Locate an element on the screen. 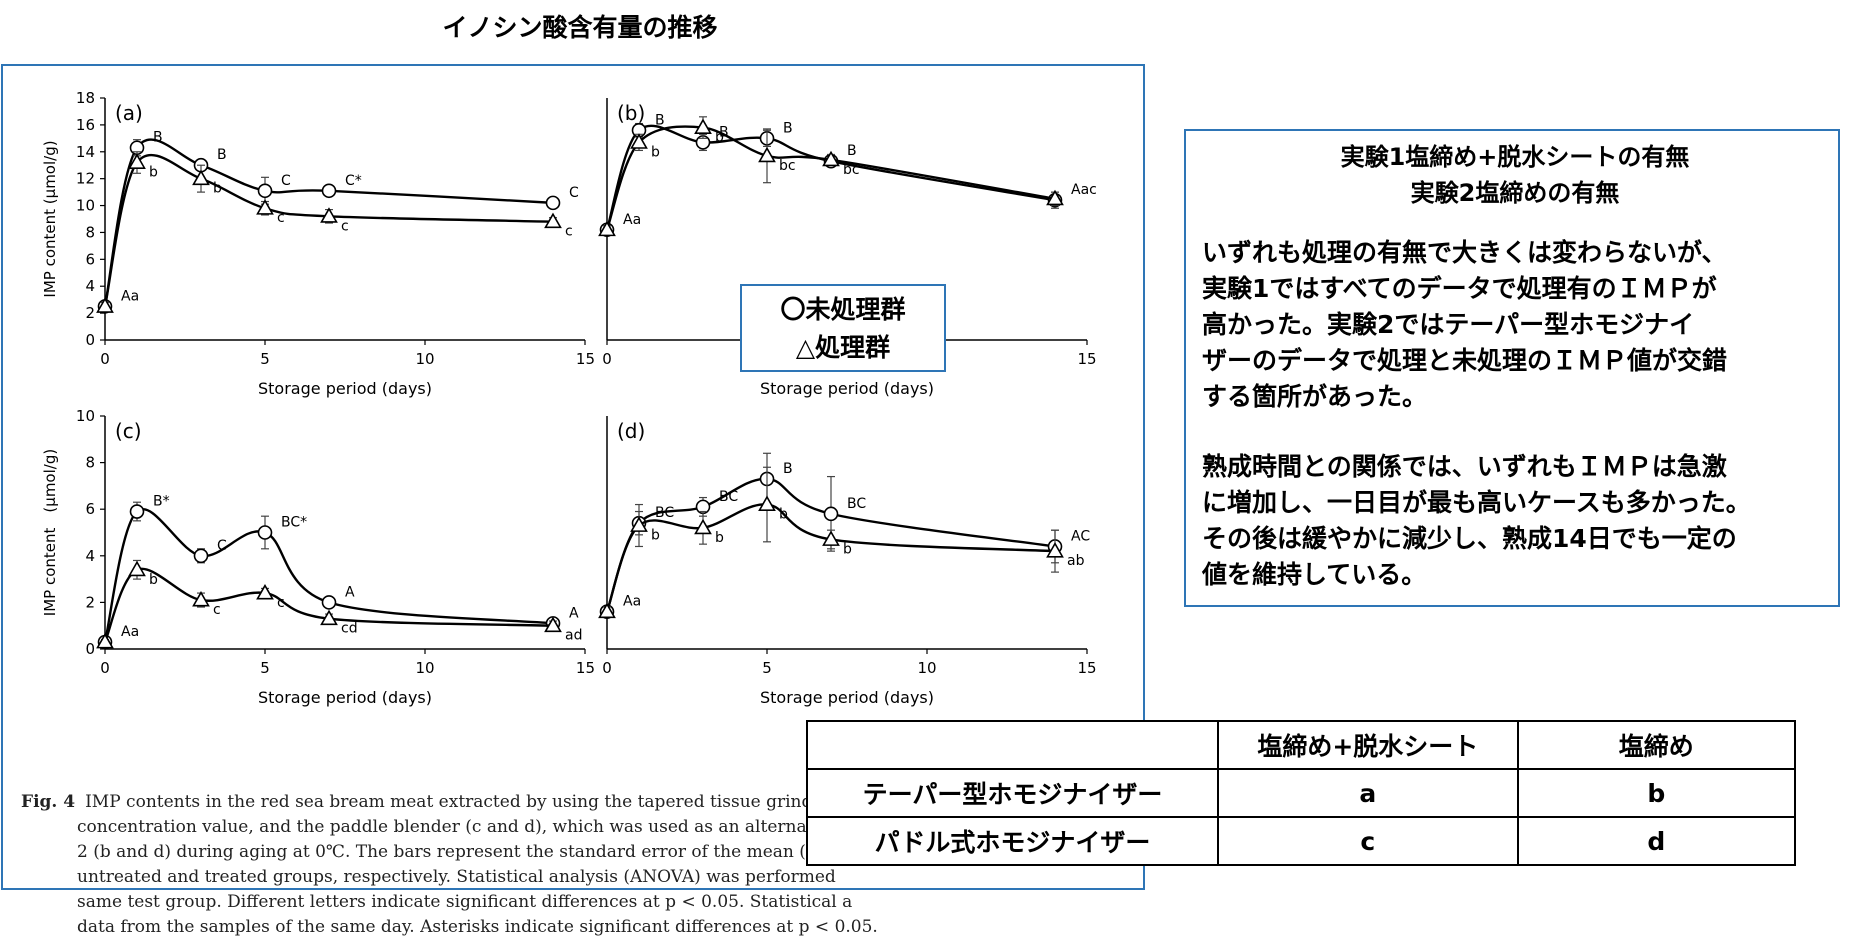 This screenshot has height=940, width=1855. y-tick-label: 2 is located at coordinates (90, 602).